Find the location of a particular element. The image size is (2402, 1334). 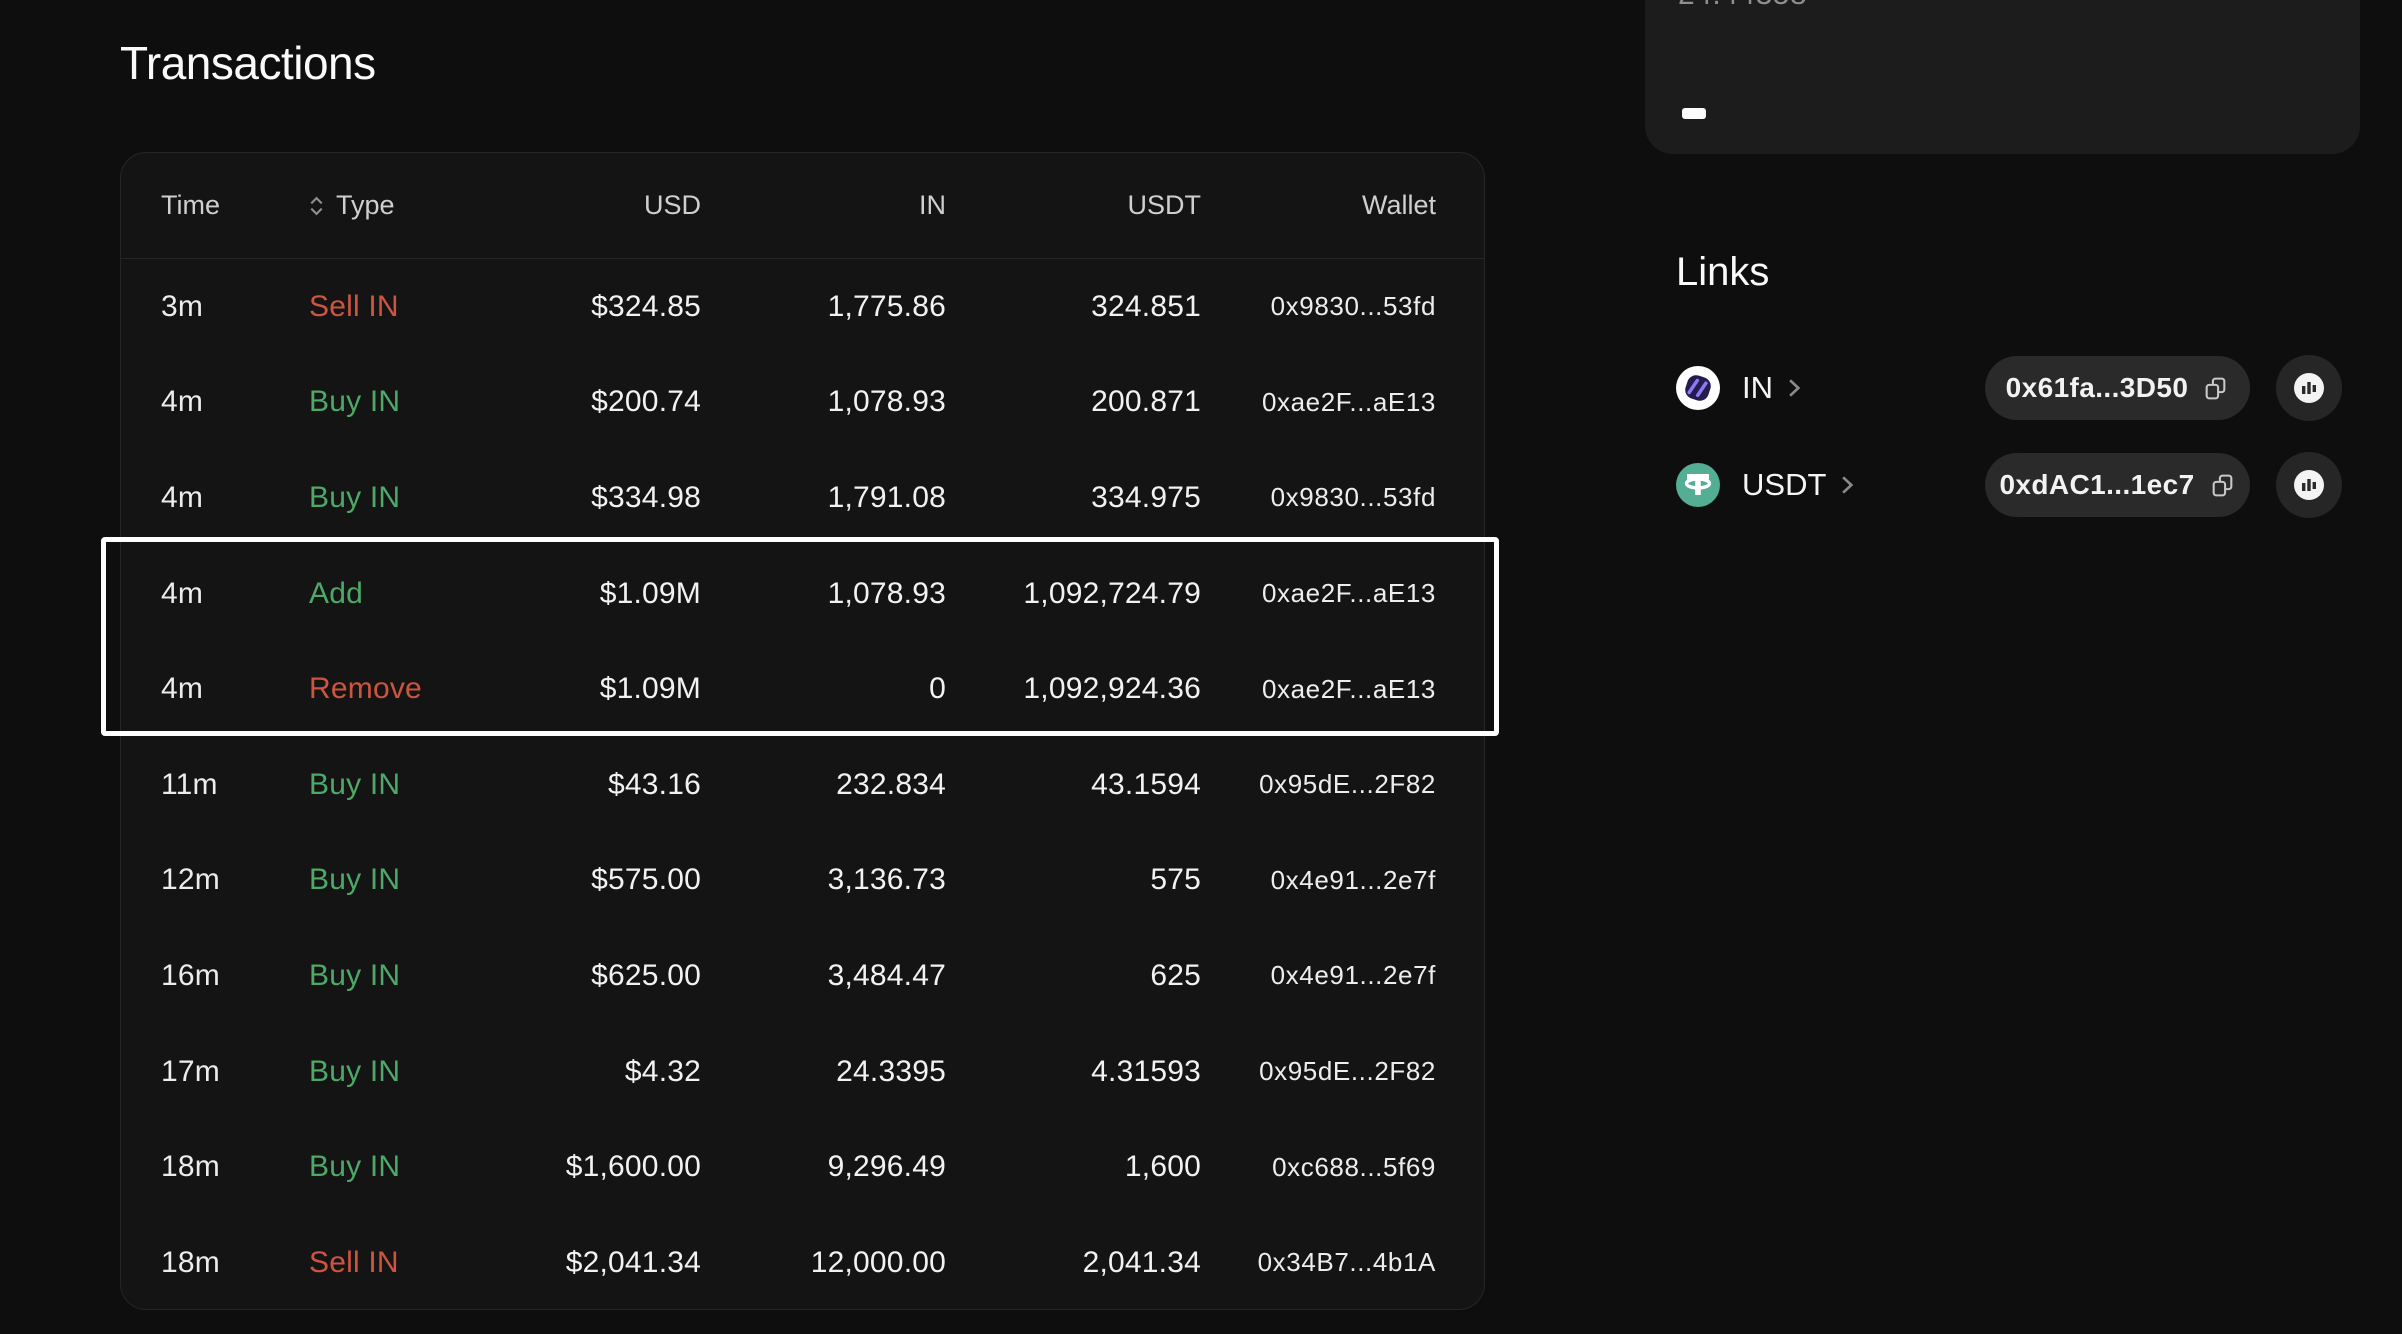

usdt-token-icon is located at coordinates (1698, 485).